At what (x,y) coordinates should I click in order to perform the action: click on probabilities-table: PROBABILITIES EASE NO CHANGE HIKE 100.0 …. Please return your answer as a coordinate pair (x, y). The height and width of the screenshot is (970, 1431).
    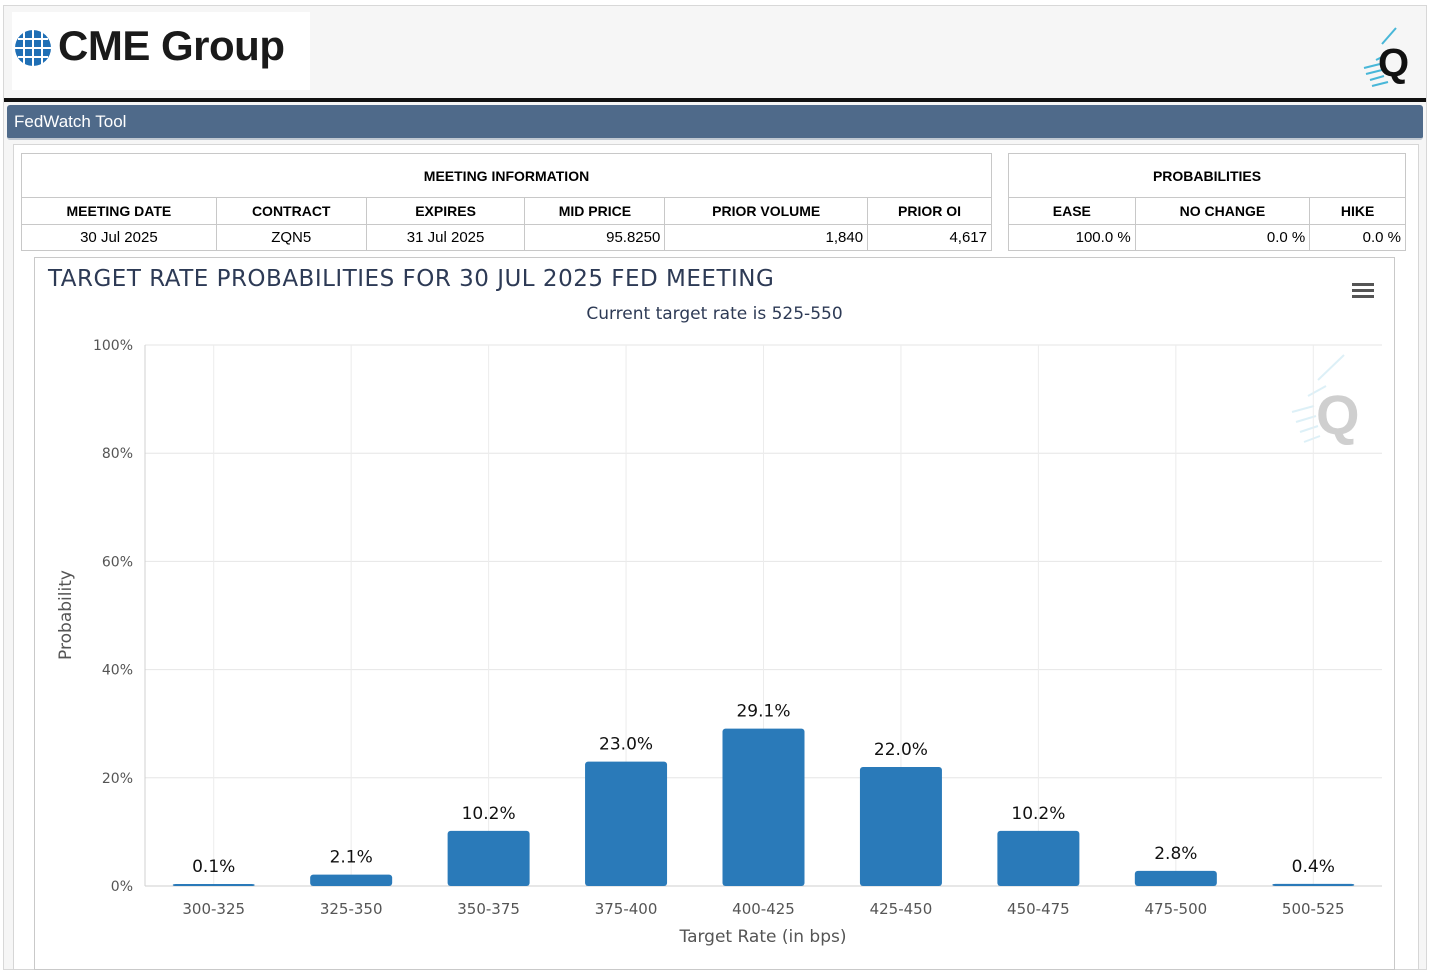
    Looking at the image, I should click on (1207, 202).